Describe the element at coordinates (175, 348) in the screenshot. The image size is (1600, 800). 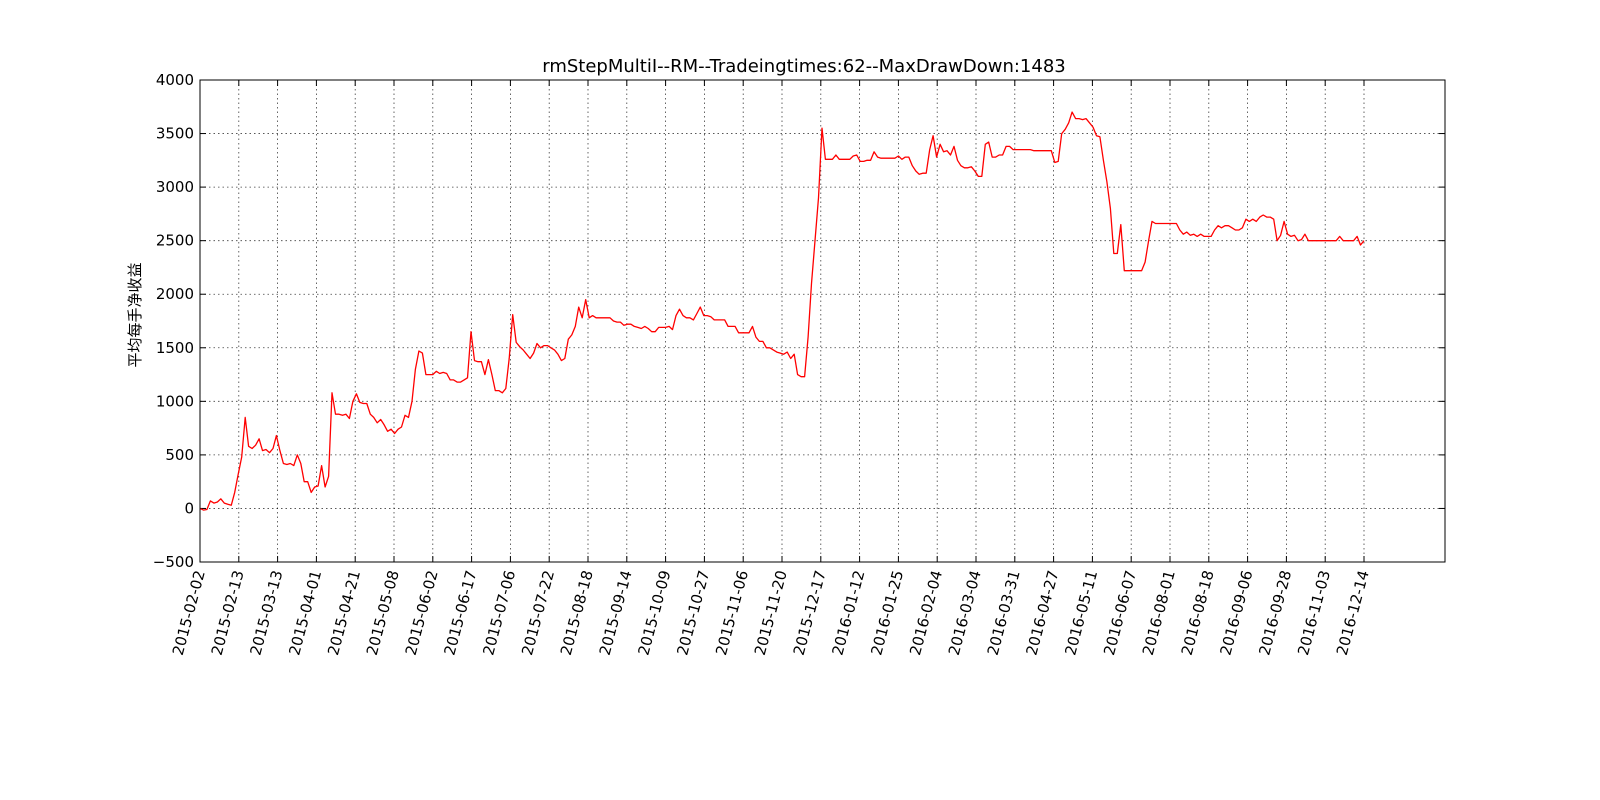
I see `y-tick-label: 1500` at that location.